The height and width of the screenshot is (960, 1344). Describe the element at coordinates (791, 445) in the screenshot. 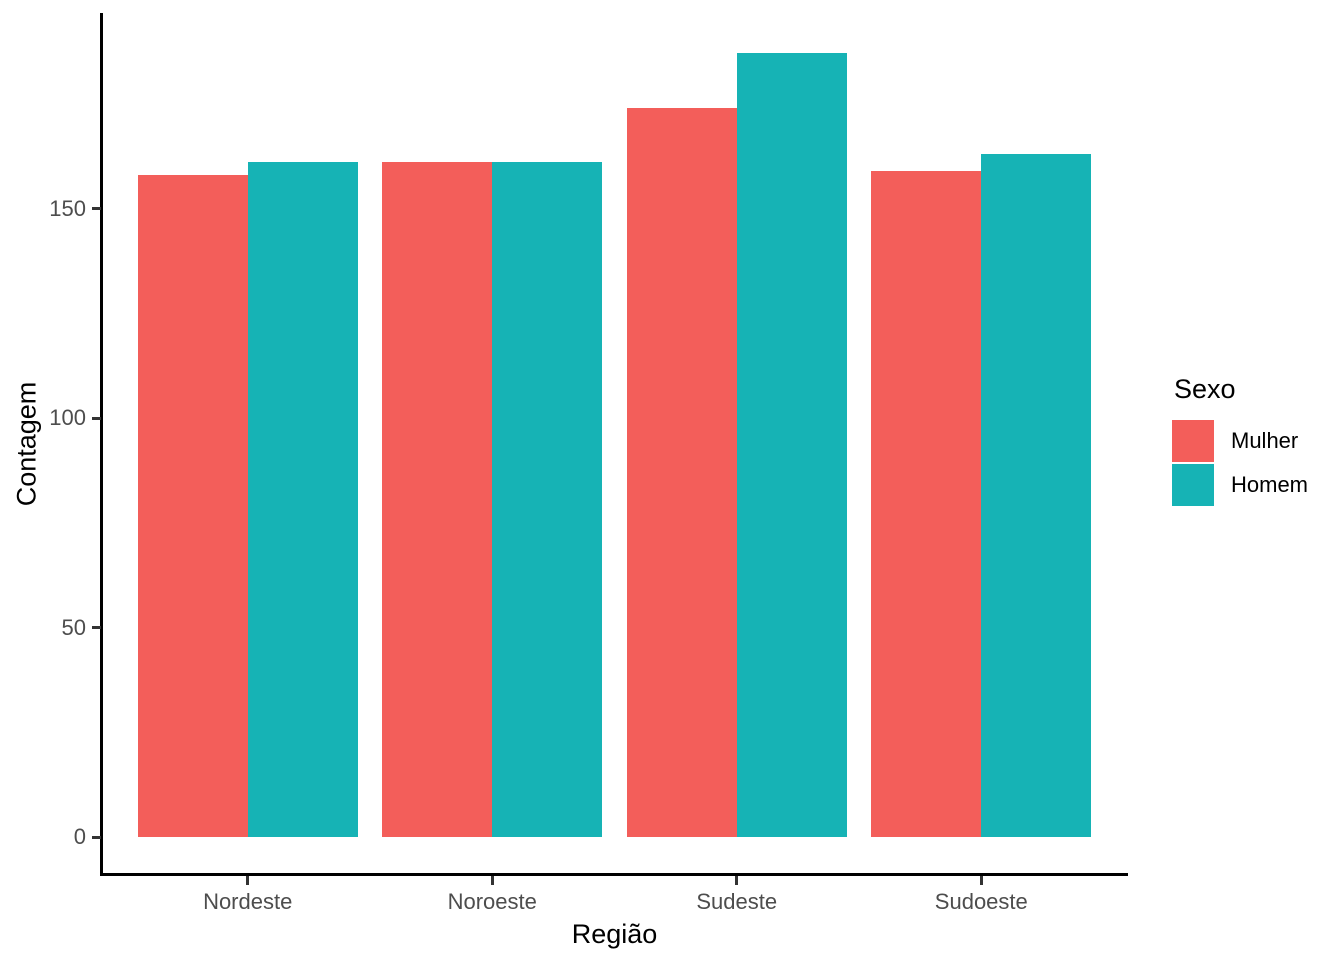

I see `bar-sudeste-homem` at that location.